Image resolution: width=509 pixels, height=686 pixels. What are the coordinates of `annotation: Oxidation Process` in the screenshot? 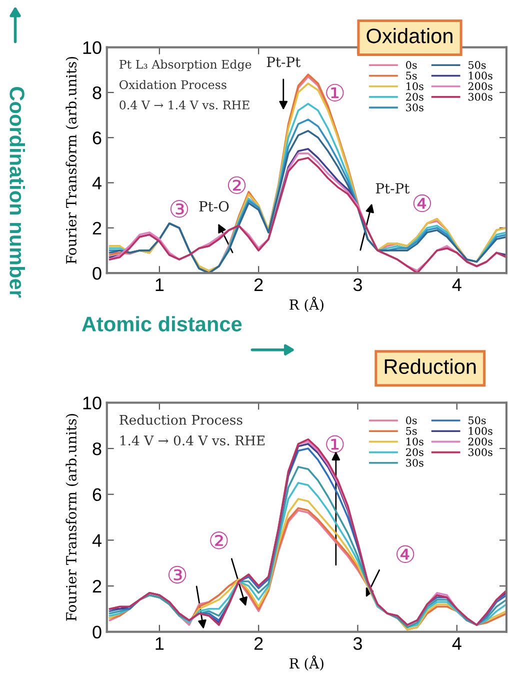 It's located at (173, 85).